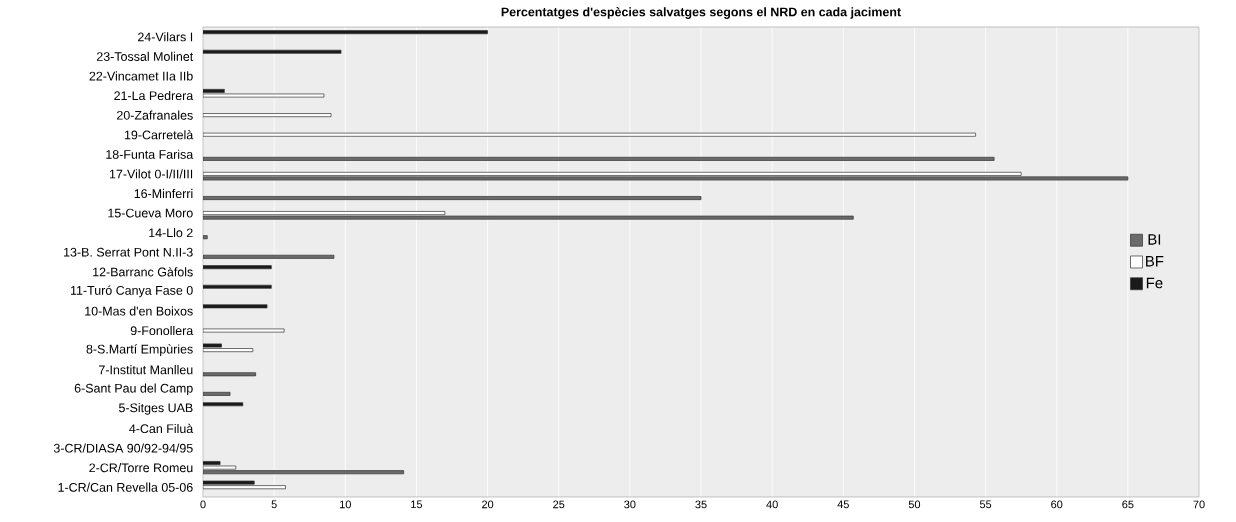 The width and height of the screenshot is (1236, 522). What do you see at coordinates (1199, 504) in the screenshot?
I see `x-tick-label: 70` at bounding box center [1199, 504].